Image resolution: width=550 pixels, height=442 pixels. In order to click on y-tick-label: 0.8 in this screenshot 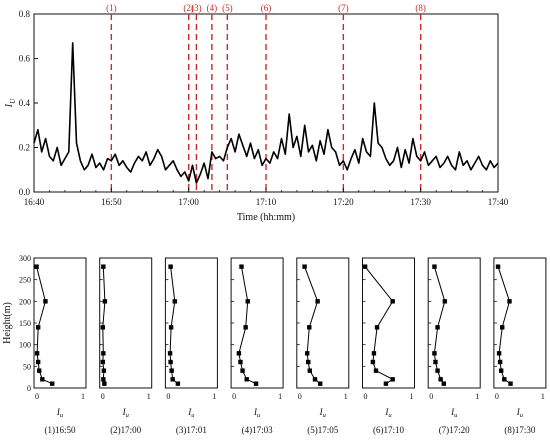, I will do `click(25, 14)`.